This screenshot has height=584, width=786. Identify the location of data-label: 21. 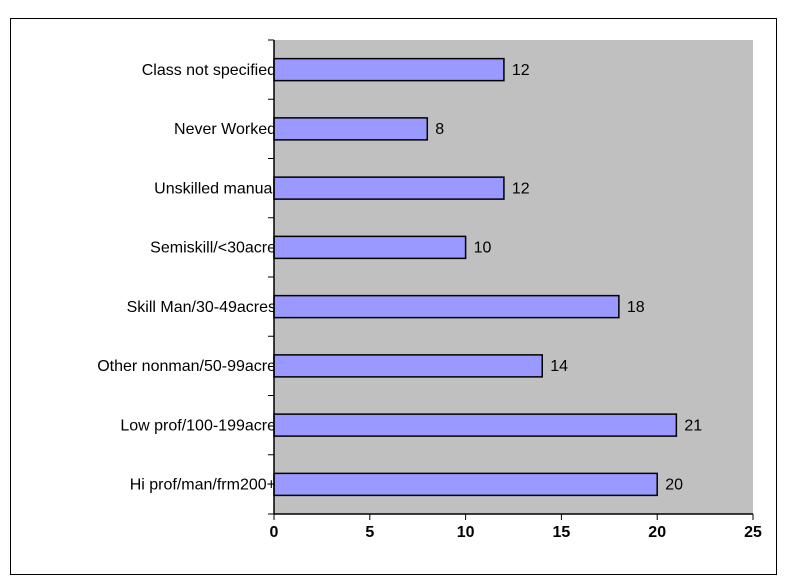
(693, 425).